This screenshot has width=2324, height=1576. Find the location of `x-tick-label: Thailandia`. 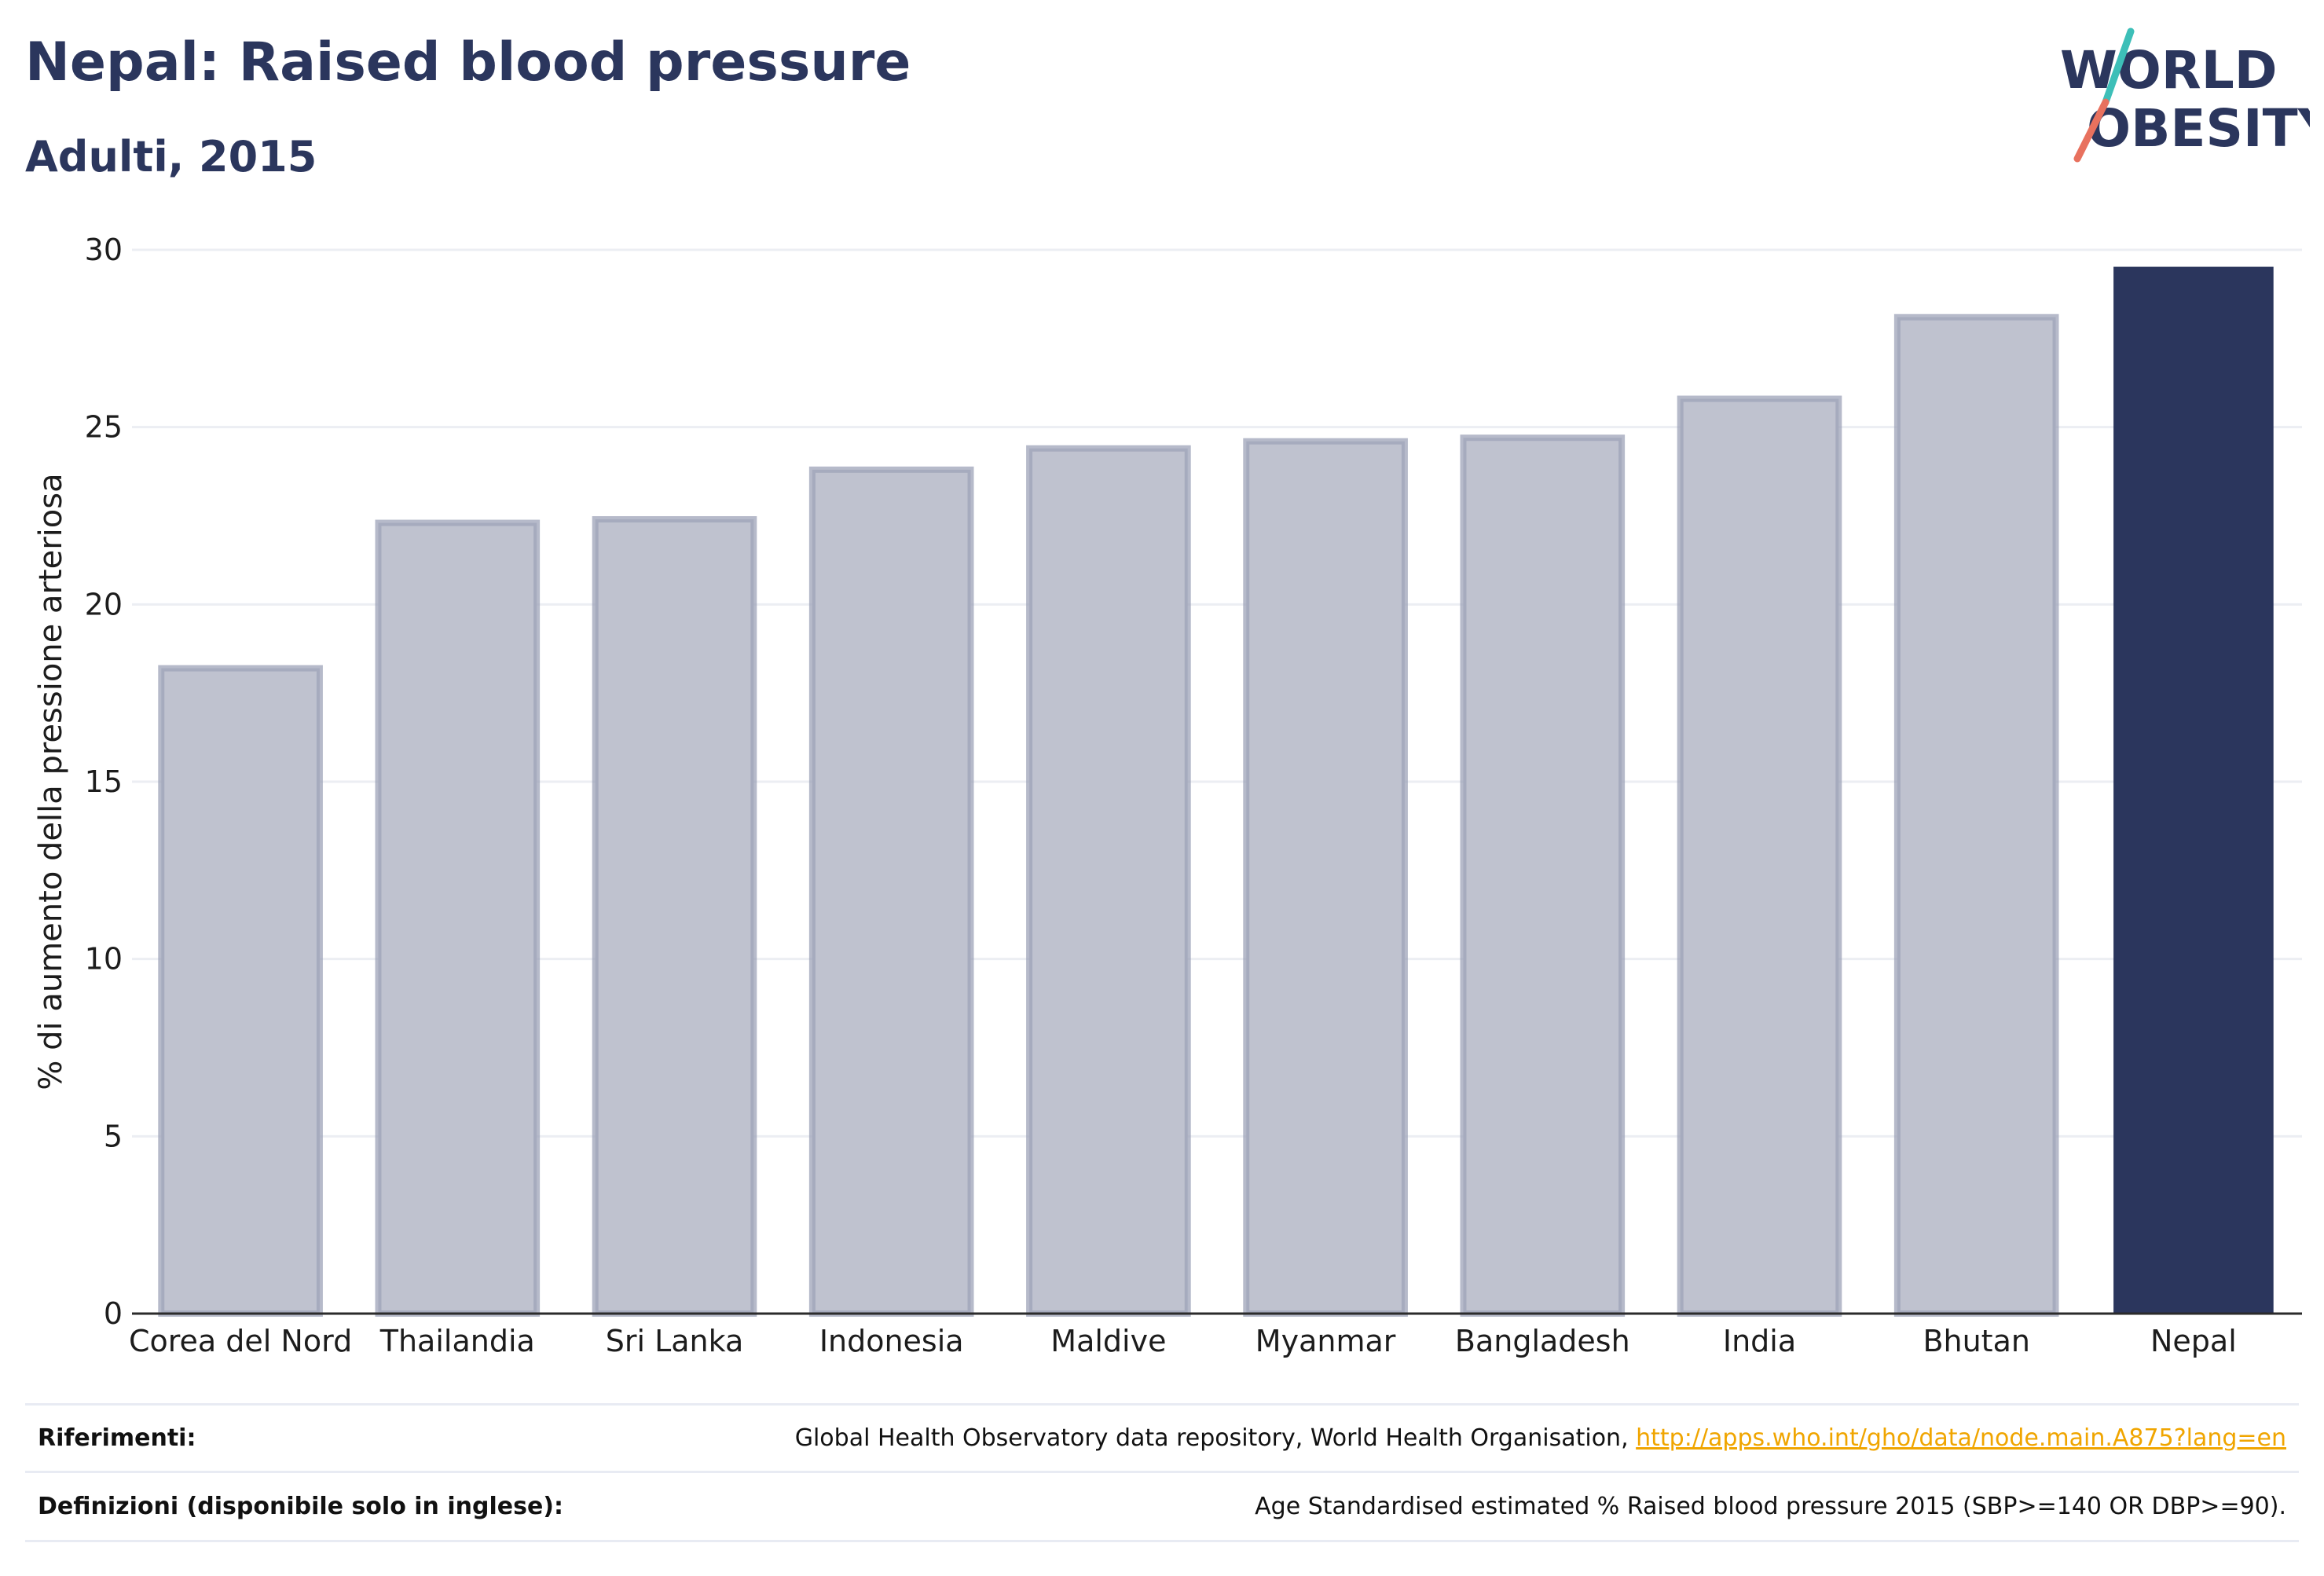

x-tick-label: Thailandia is located at coordinates (457, 1341).